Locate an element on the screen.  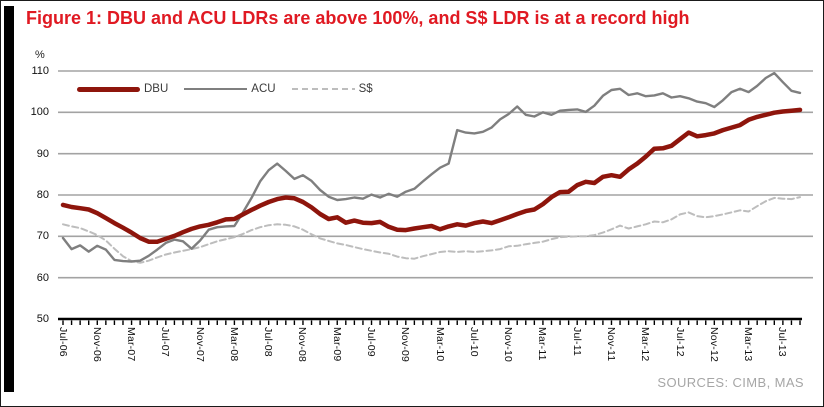
x-tick-label-Jul-09: Jul-09 is located at coordinates (371, 342).